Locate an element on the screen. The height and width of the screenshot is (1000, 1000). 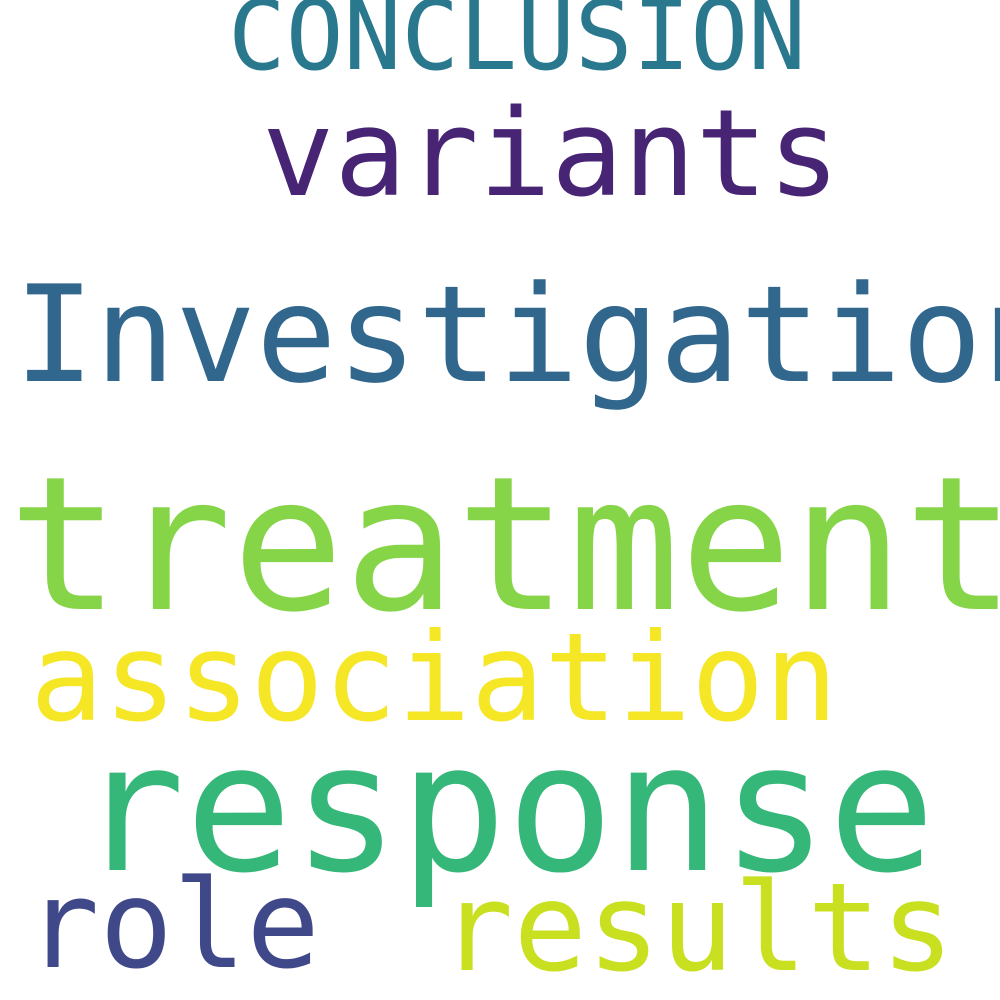
word-conclusion: CONCLUSION is located at coordinates (517, 46).